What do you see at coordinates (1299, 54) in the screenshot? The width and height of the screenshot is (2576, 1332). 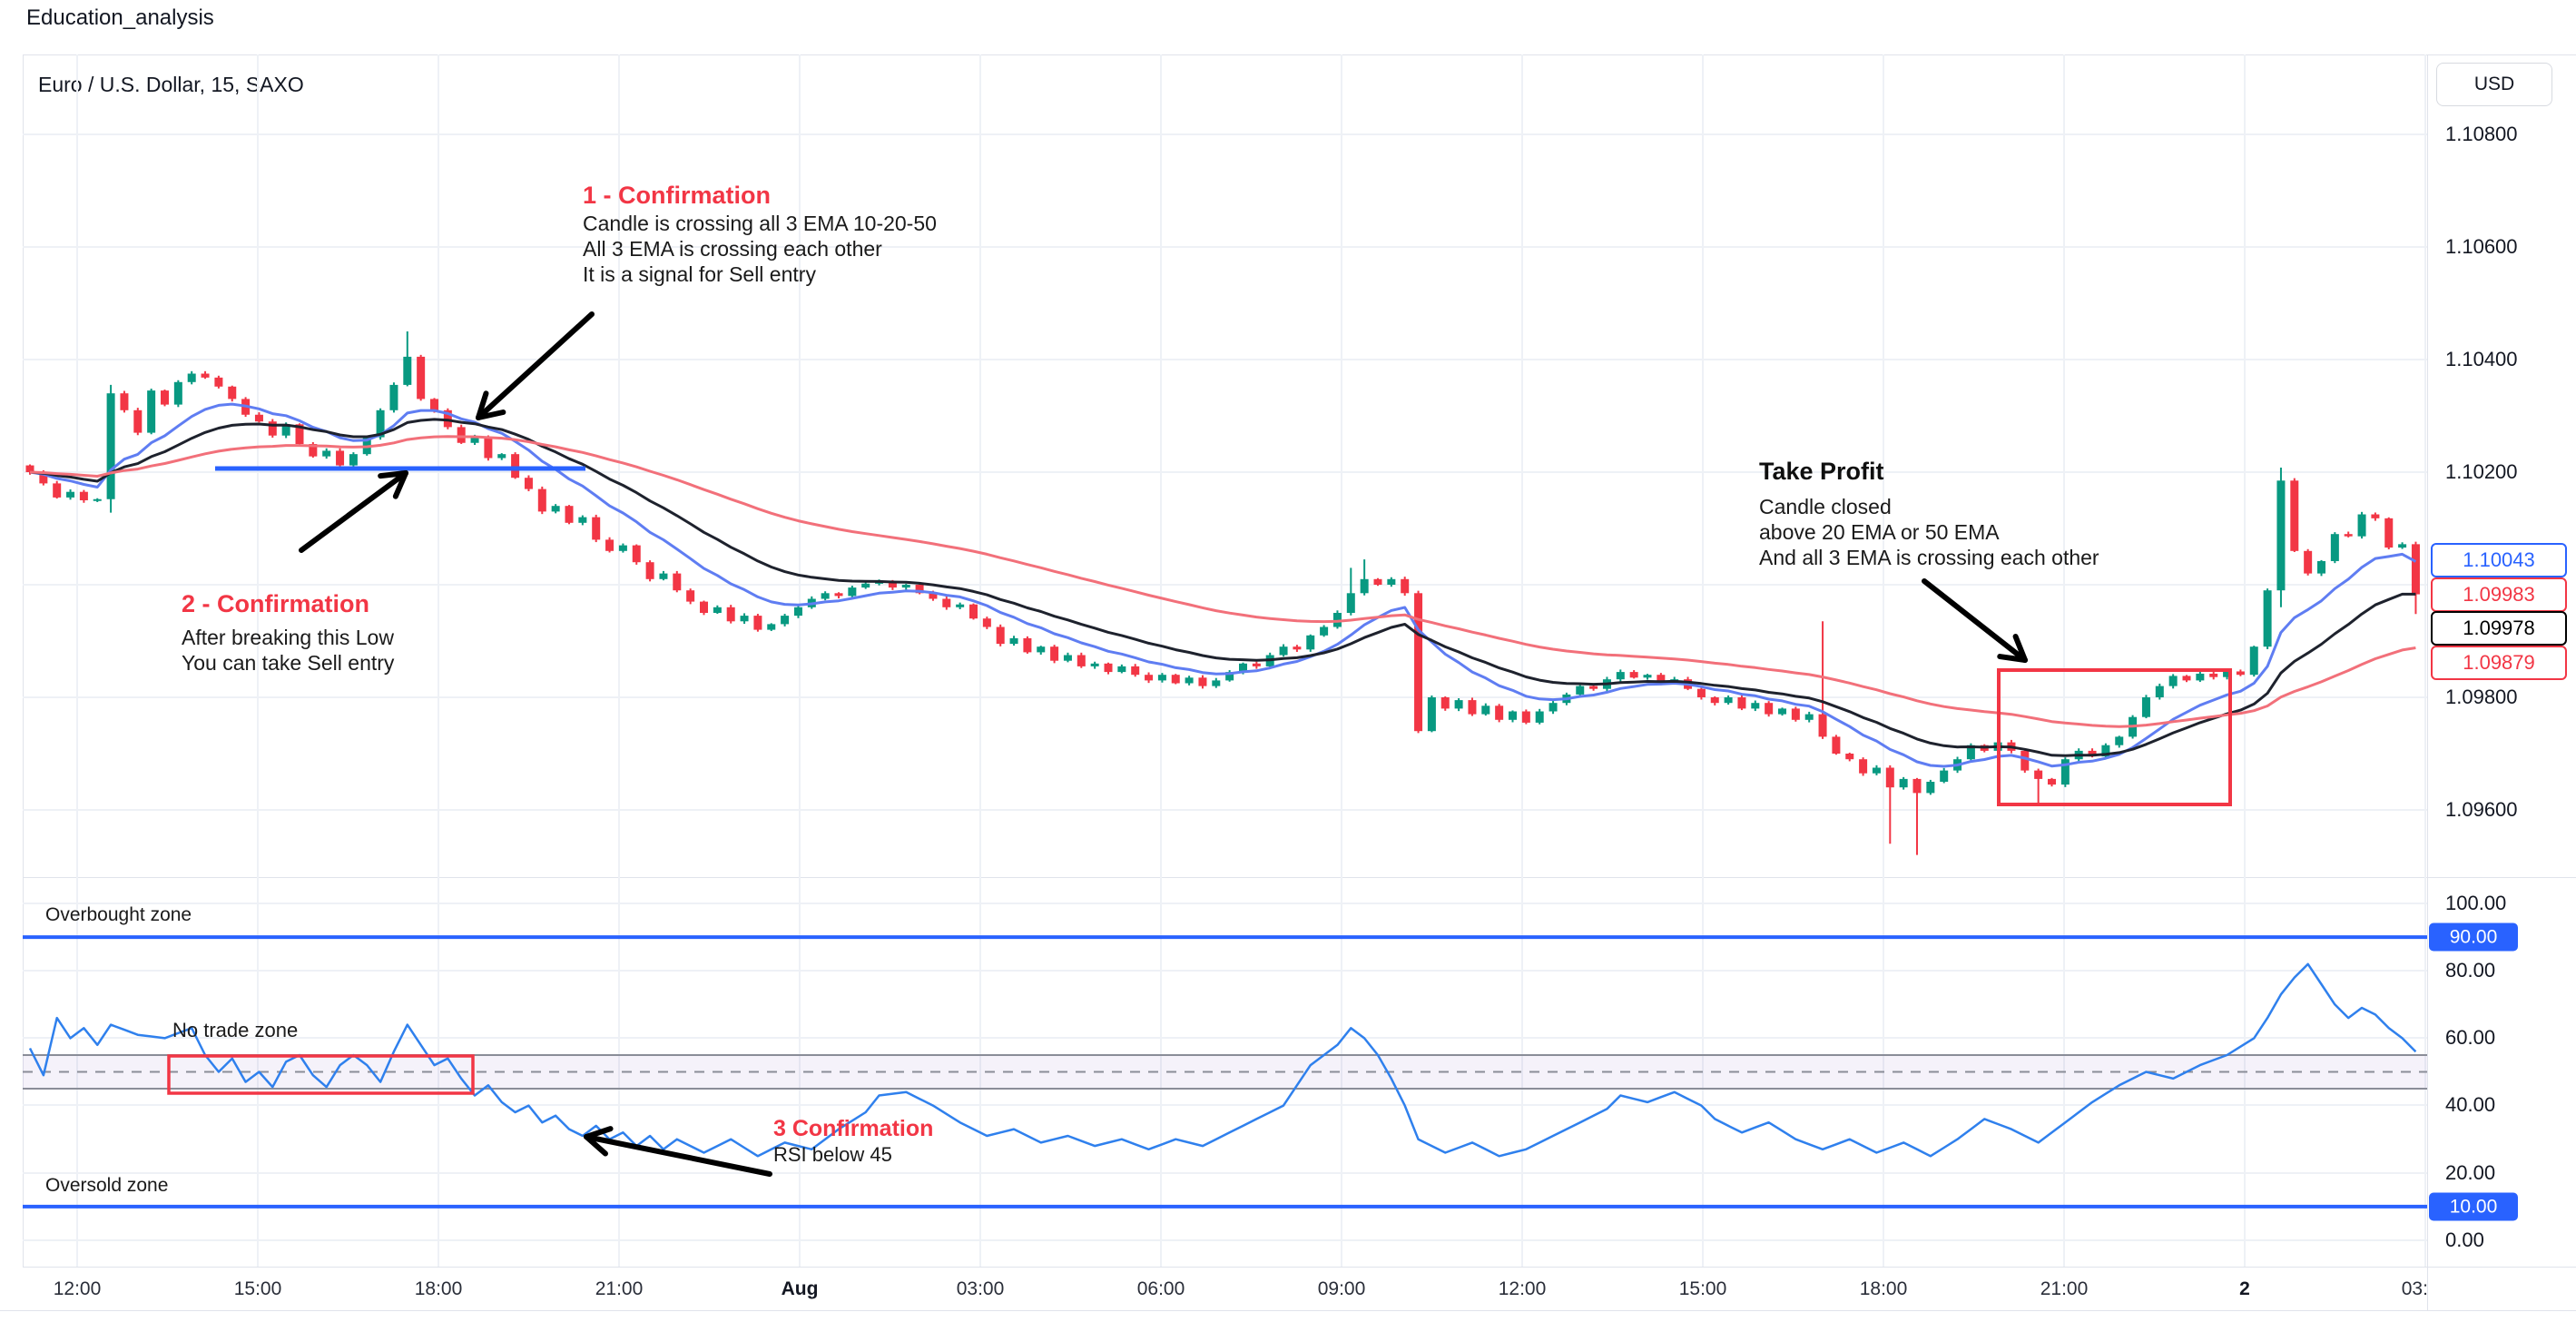 I see `chart-top-border` at bounding box center [1299, 54].